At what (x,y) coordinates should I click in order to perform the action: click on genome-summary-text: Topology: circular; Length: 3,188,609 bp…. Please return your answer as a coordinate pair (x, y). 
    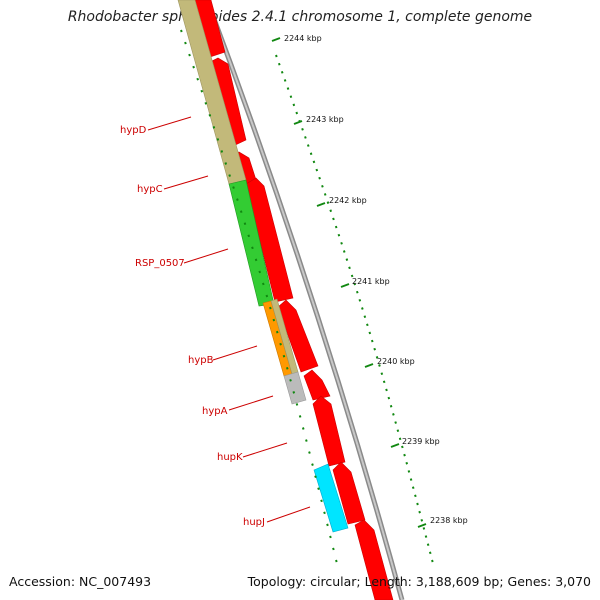
    Looking at the image, I should click on (419, 581).